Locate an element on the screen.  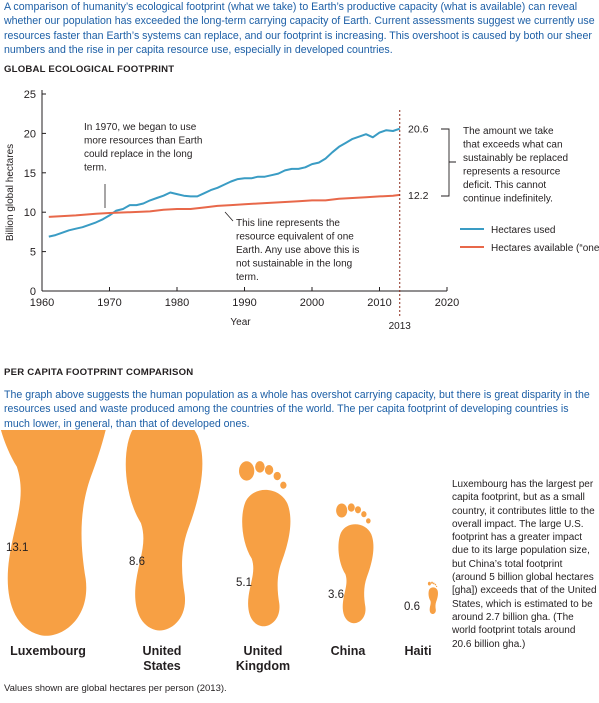
legend-label-used: Hectares used is located at coordinates (523, 230).